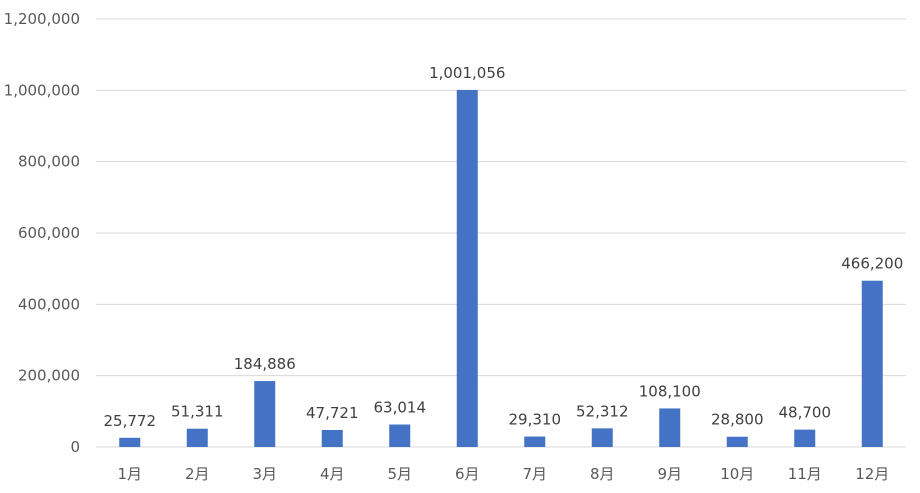 The height and width of the screenshot is (493, 920). What do you see at coordinates (467, 73) in the screenshot?
I see `data-label: 1,001,056` at bounding box center [467, 73].